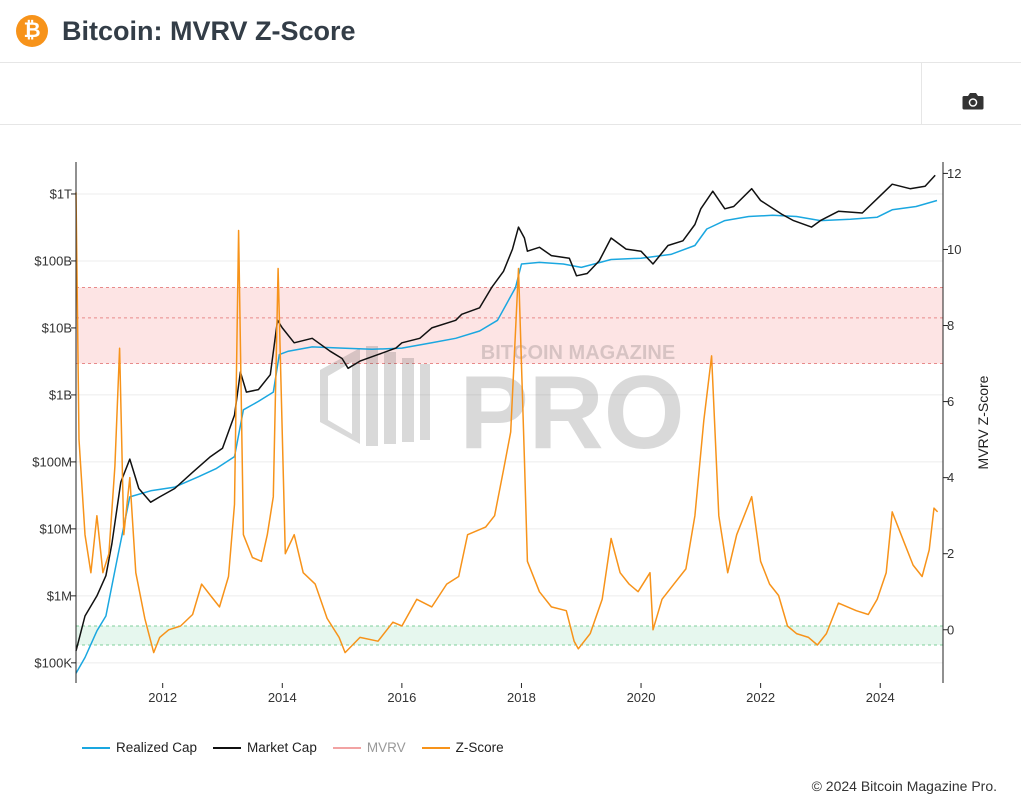 The height and width of the screenshot is (799, 1021). I want to click on overvalued-band, so click(509, 325).